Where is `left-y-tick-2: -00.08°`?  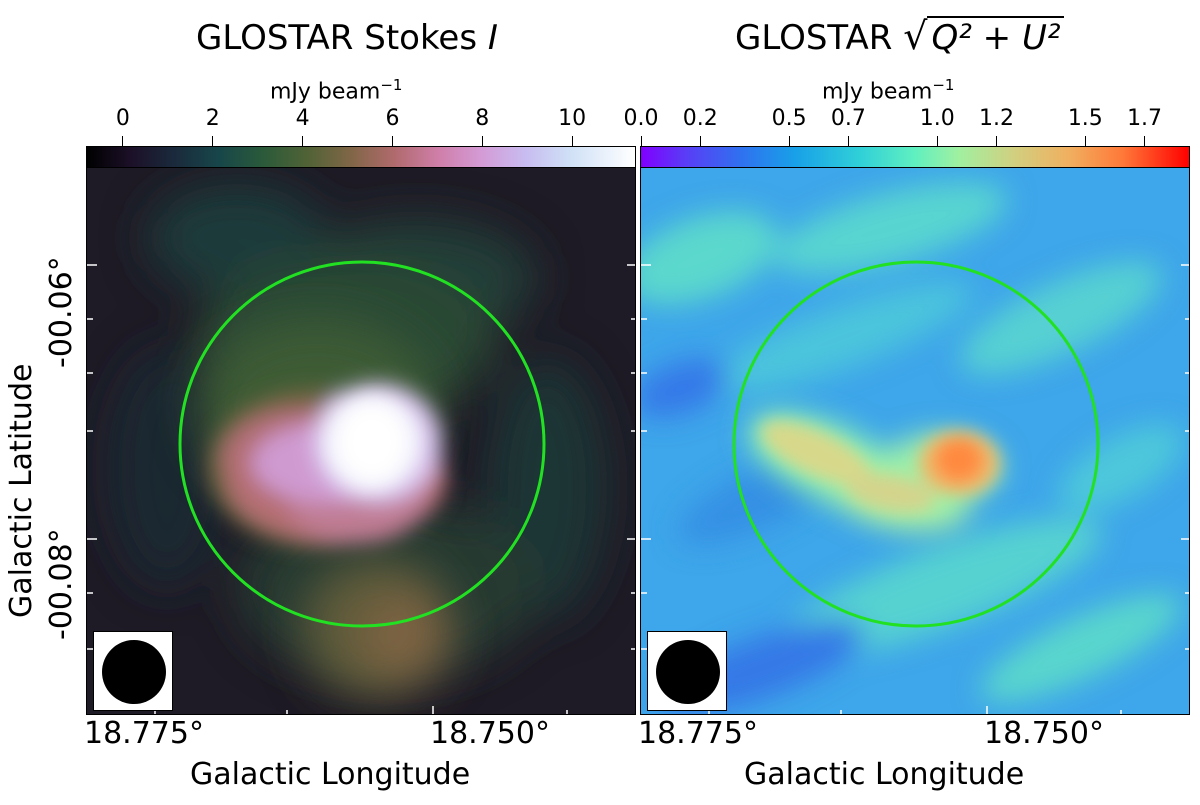 left-y-tick-2: -00.08° is located at coordinates (61, 584).